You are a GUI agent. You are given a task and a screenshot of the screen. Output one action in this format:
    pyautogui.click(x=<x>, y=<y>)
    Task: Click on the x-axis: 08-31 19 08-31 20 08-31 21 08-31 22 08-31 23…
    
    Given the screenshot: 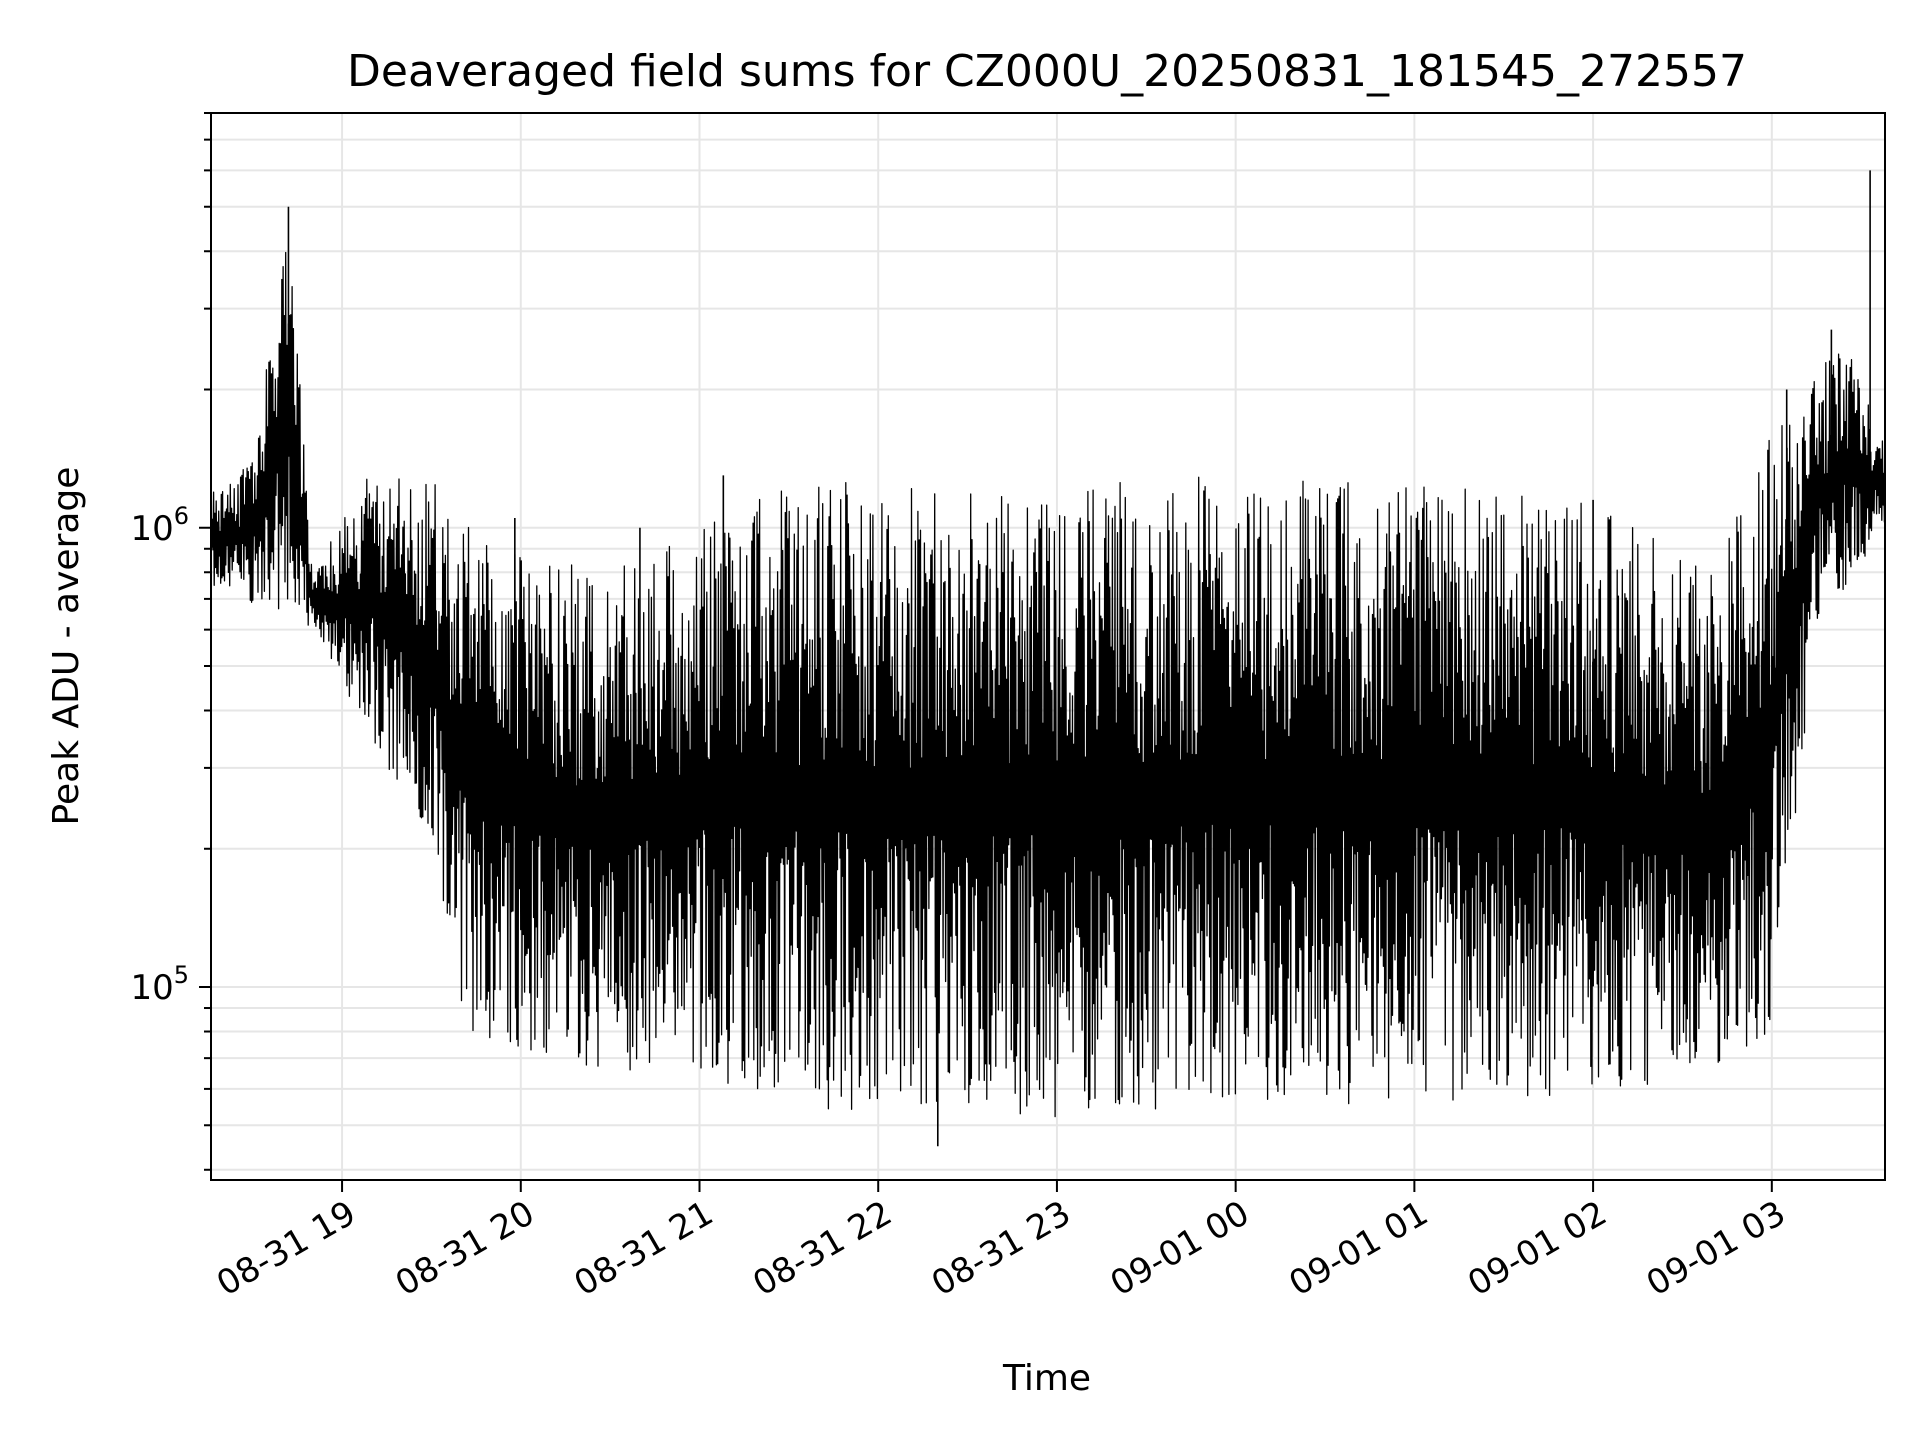 What is the action you would take?
    pyautogui.click(x=1001, y=1242)
    